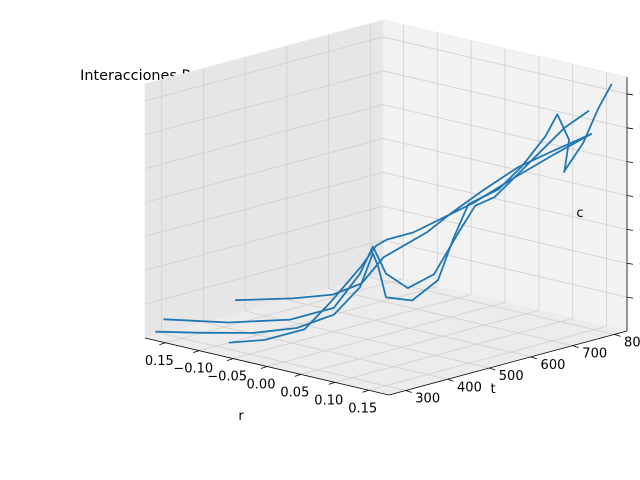 The height and width of the screenshot is (480, 640). Describe the element at coordinates (469, 387) in the screenshot. I see `y-tick-label: 400` at that location.